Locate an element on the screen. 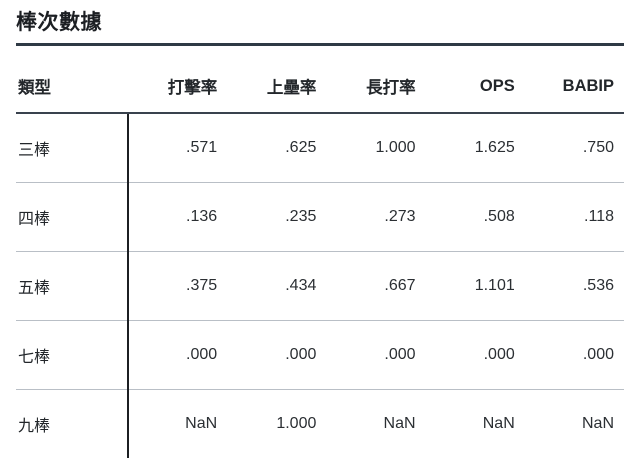 The height and width of the screenshot is (474, 640). cell-obp: .434 is located at coordinates (277, 286).